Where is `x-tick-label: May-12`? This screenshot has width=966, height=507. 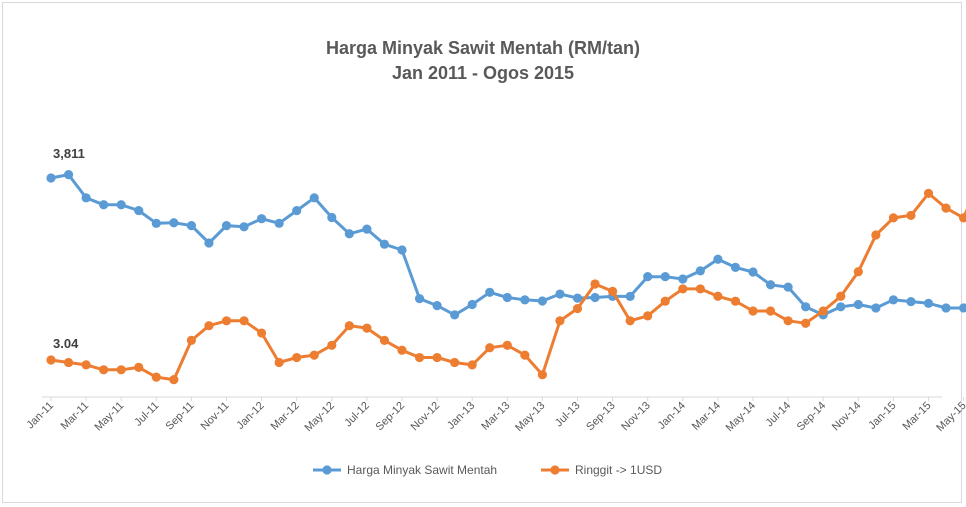 x-tick-label: May-12 is located at coordinates (319, 417).